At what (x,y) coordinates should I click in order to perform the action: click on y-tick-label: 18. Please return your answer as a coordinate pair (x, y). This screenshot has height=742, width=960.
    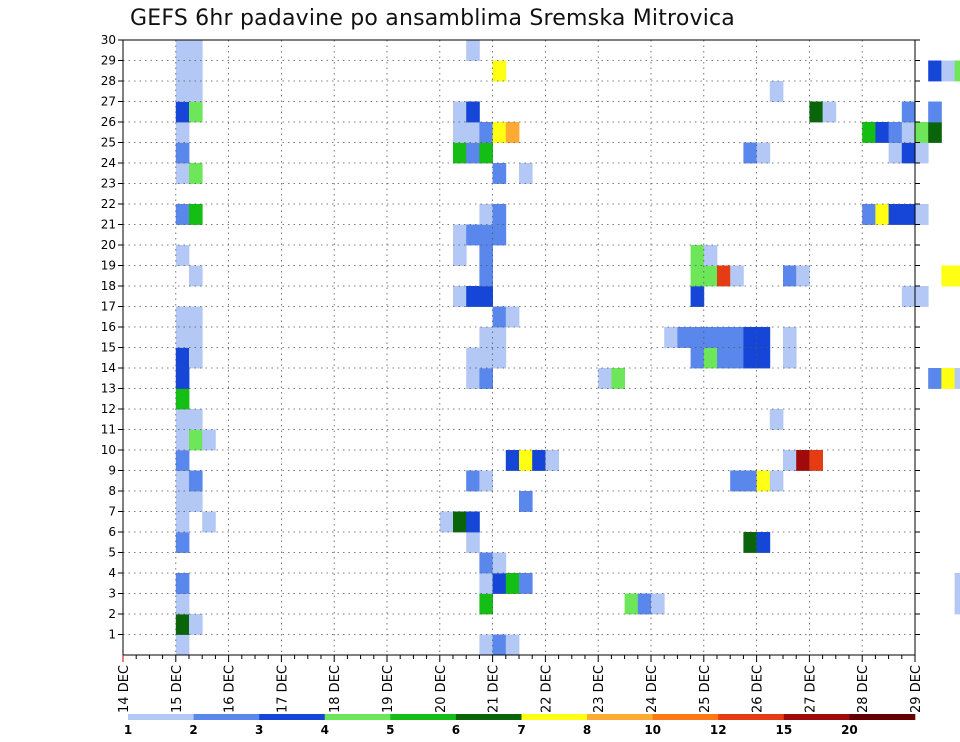
    Looking at the image, I should click on (108, 286).